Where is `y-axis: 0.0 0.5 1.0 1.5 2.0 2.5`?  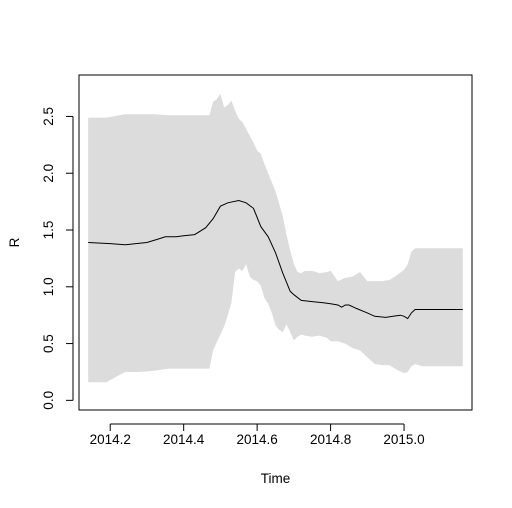
y-axis: 0.0 0.5 1.0 1.5 2.0 2.5 is located at coordinates (57, 258).